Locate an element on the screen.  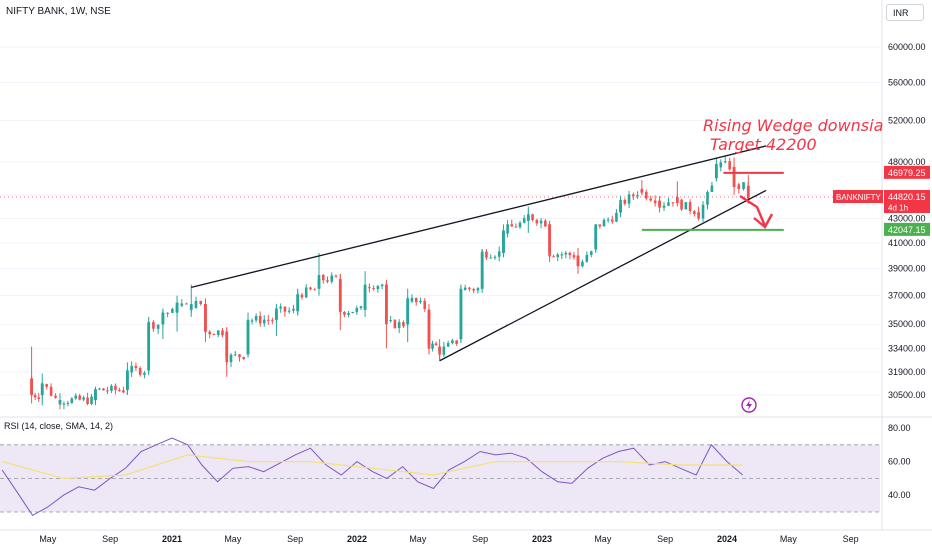
rsi-line is located at coordinates (372, 477).